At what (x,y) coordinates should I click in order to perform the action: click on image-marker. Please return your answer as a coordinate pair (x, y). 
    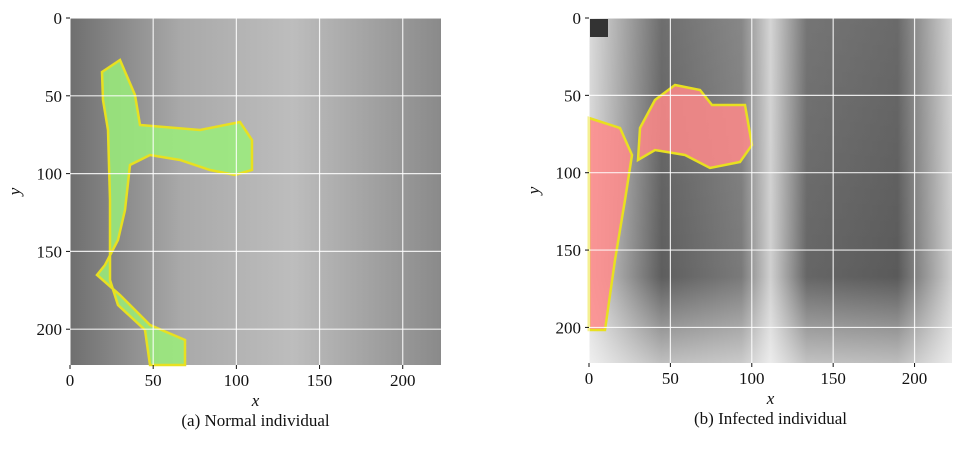
    Looking at the image, I should click on (599, 28).